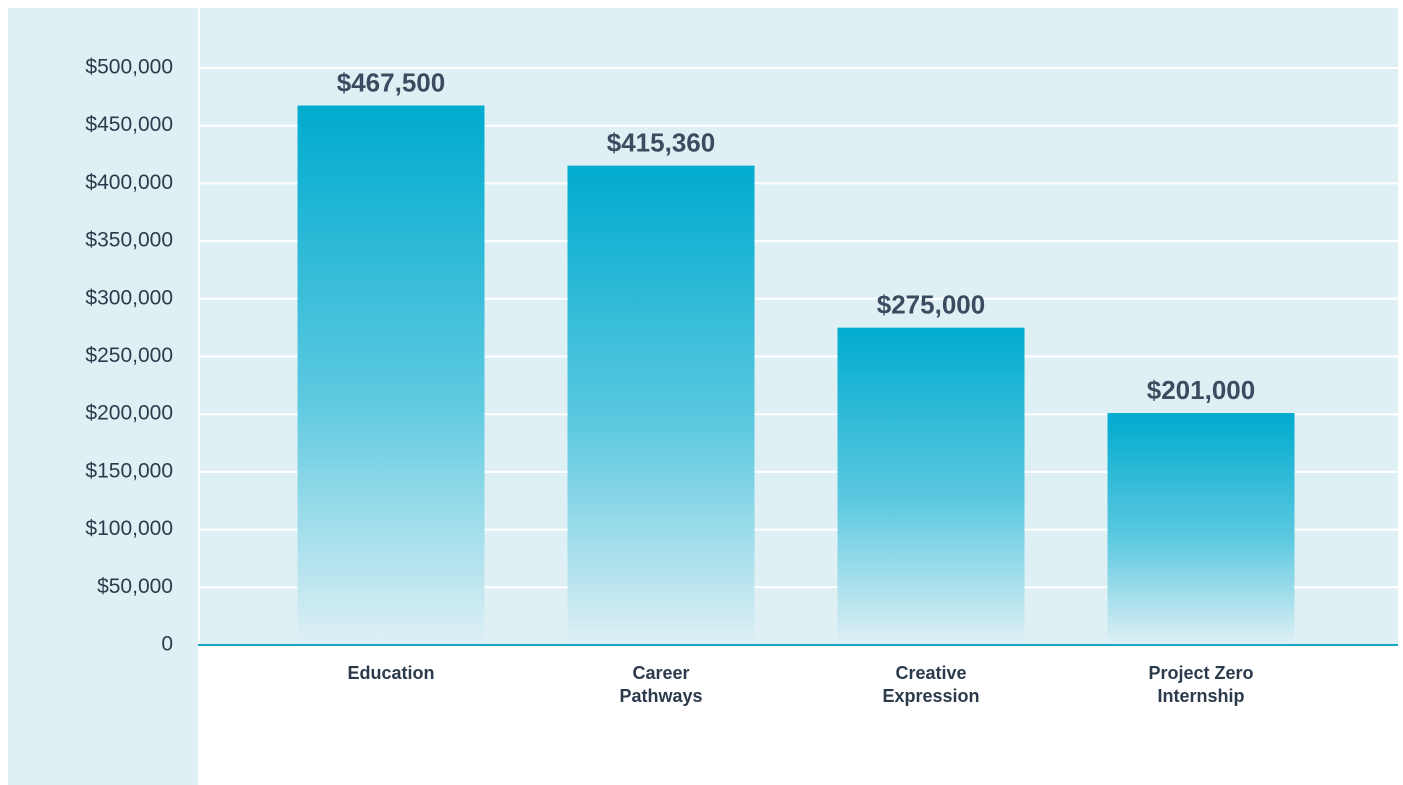 The image size is (1403, 785). I want to click on value-label: $467,500, so click(391, 82).